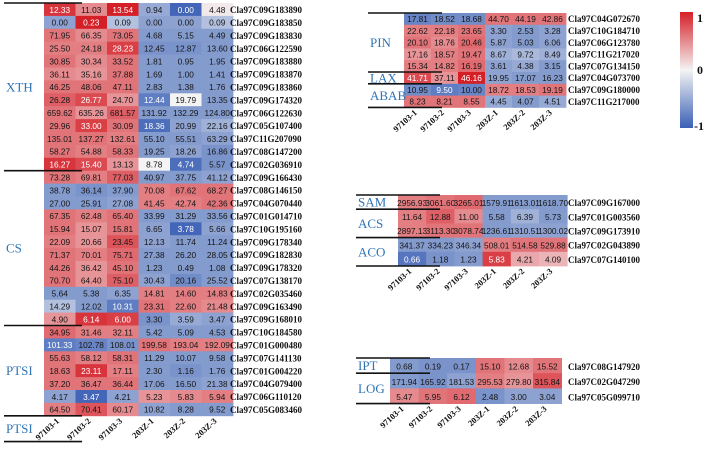 The image size is (709, 450). I want to click on cell-value: 20.99, so click(185, 126).